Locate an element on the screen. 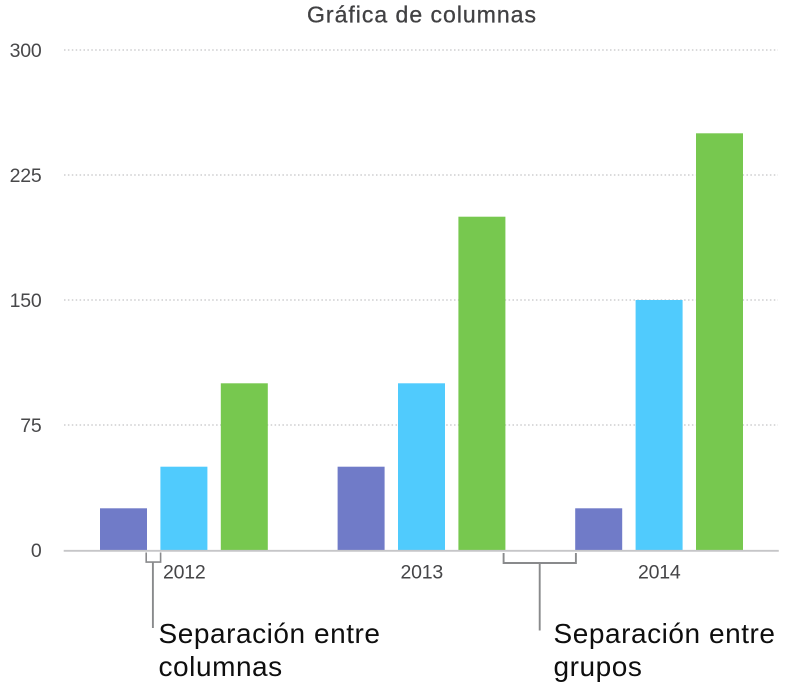 This screenshot has height=694, width=785. svg-text: 2013 is located at coordinates (422, 573).